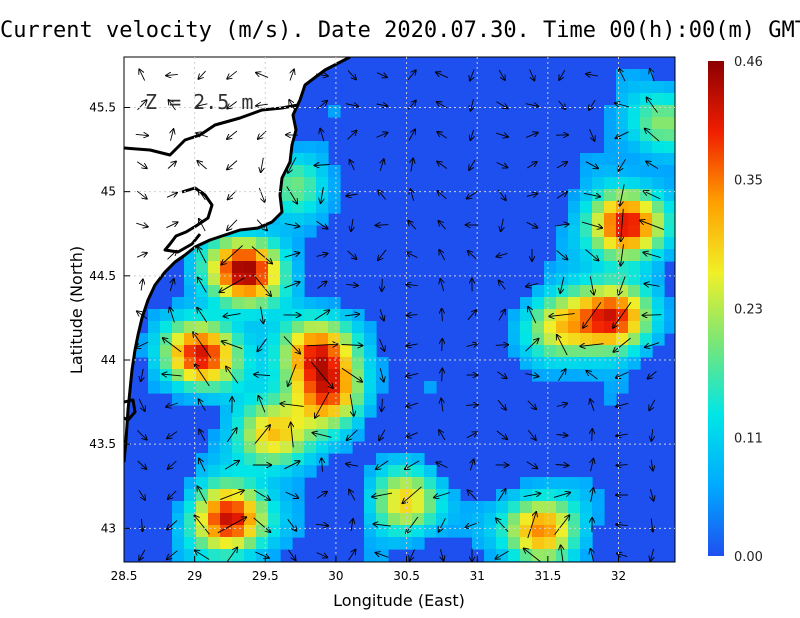 The height and width of the screenshot is (618, 800). Describe the element at coordinates (748, 62) in the screenshot. I see `colorbar-tick-label: 0.46` at that location.